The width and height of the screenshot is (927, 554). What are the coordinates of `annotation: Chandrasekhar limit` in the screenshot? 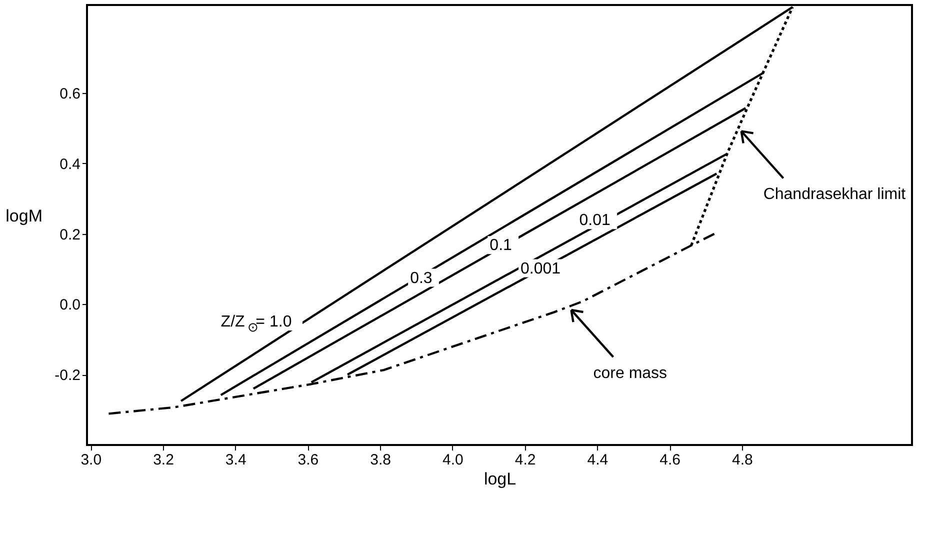 It's located at (834, 195).